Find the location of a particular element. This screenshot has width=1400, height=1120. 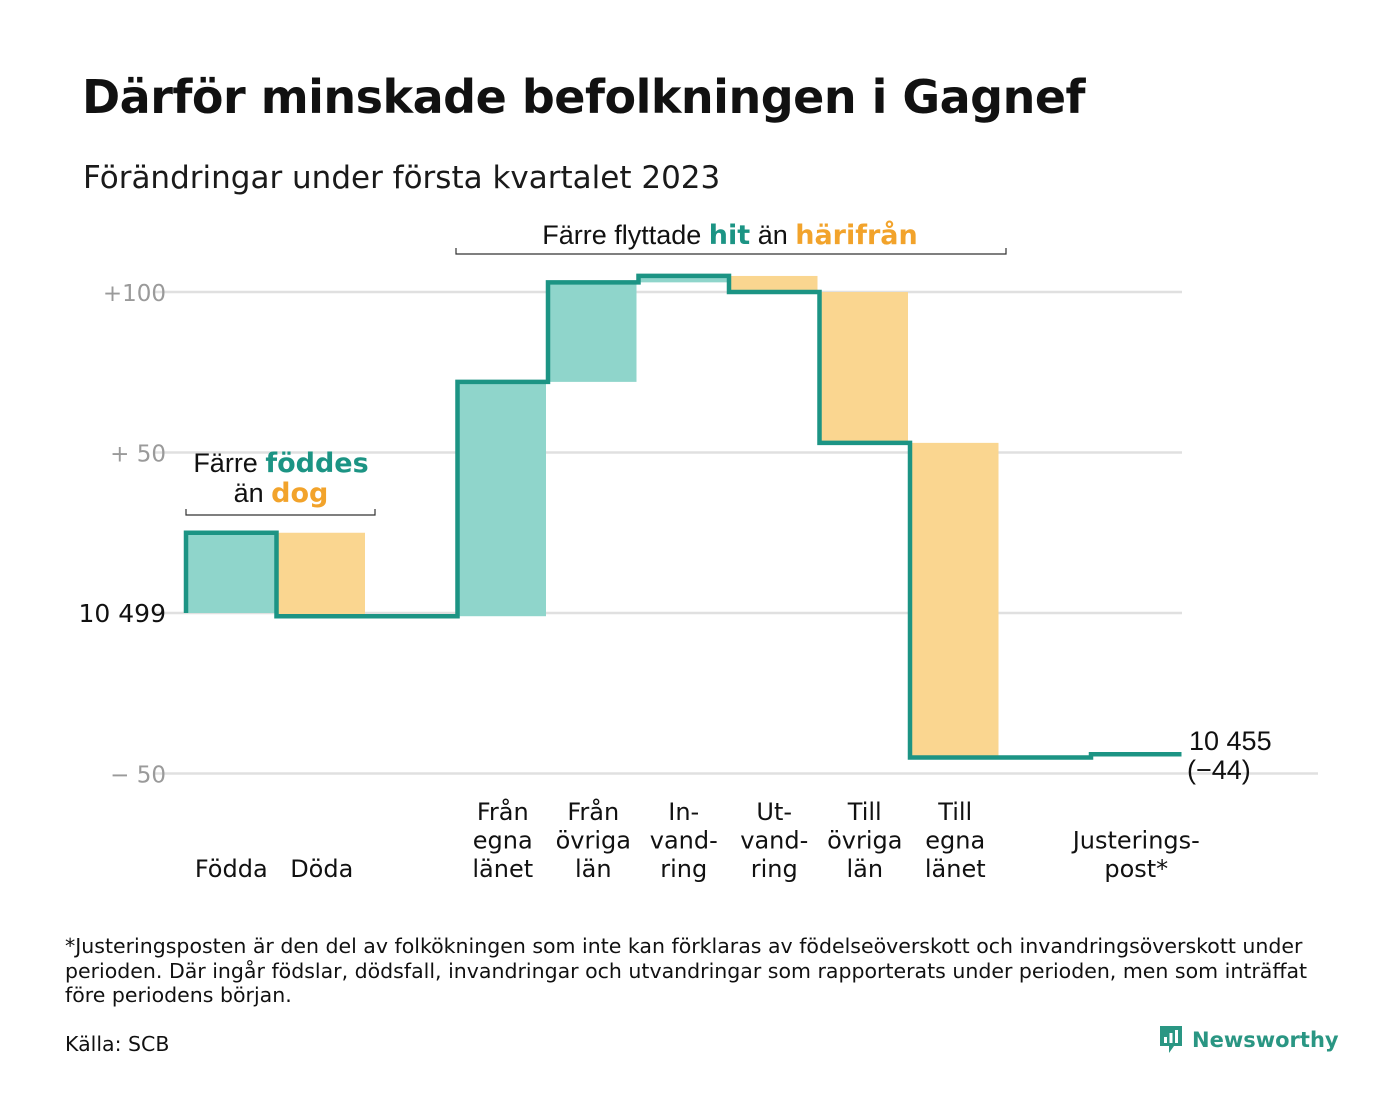

brand-logo: Newsworthy is located at coordinates (1248, 1040).